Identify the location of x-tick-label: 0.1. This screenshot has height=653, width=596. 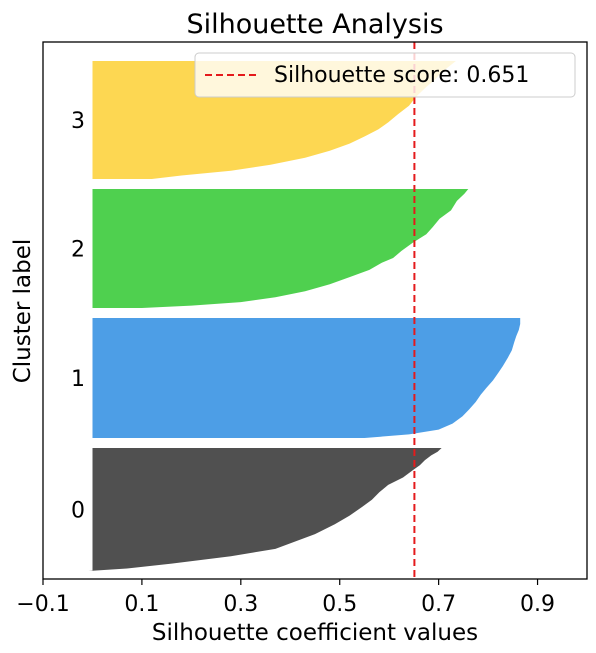
(141, 604).